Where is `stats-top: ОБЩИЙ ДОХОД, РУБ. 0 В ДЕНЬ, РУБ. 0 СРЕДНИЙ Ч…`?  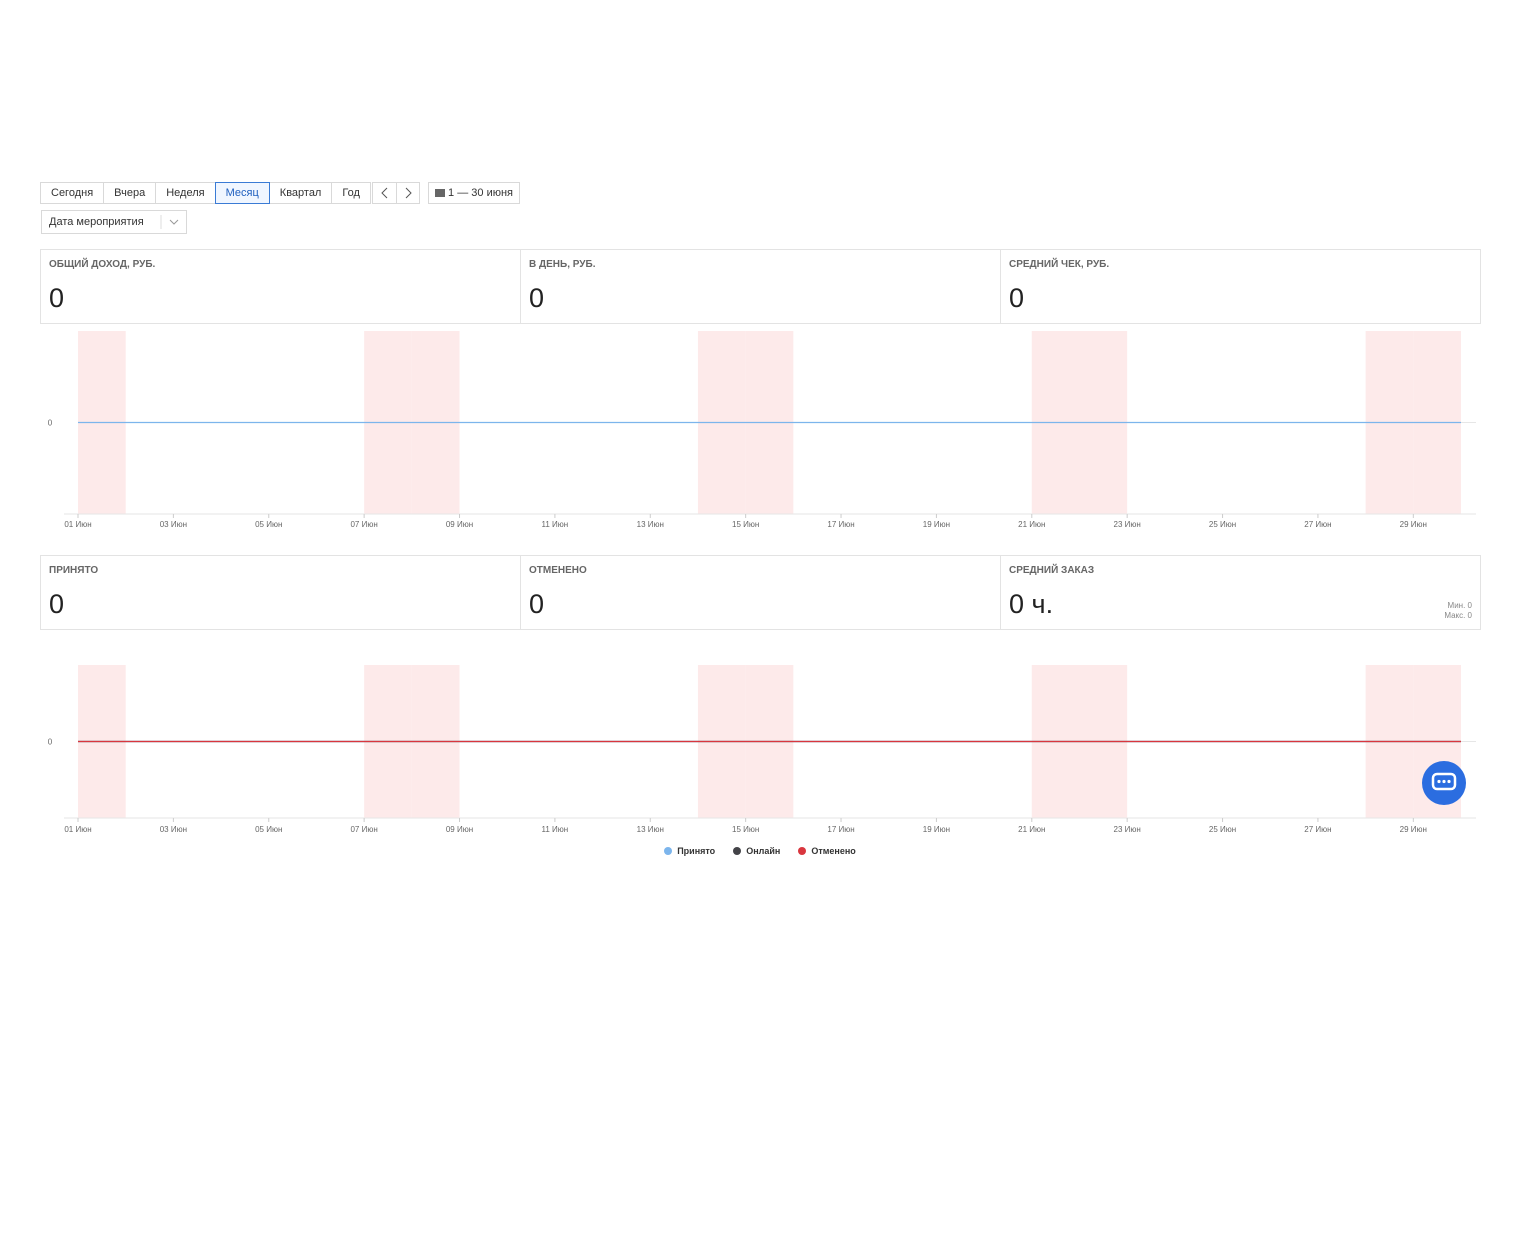 stats-top: ОБЩИЙ ДОХОД, РУБ. 0 В ДЕНЬ, РУБ. 0 СРЕДНИЙ Ч… is located at coordinates (760, 286).